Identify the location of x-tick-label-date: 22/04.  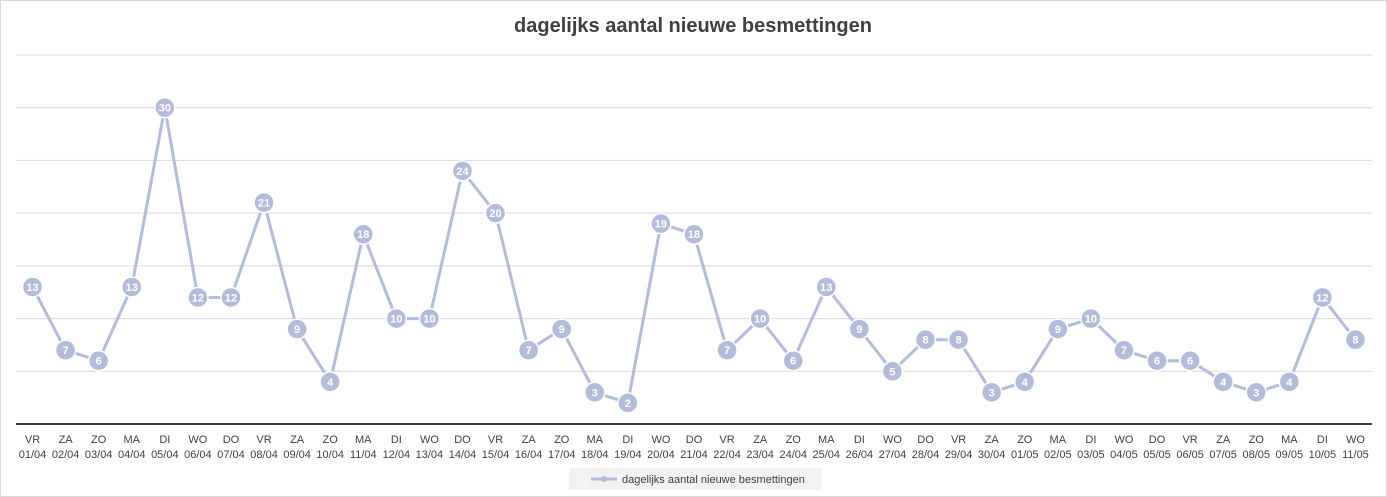
(727, 455).